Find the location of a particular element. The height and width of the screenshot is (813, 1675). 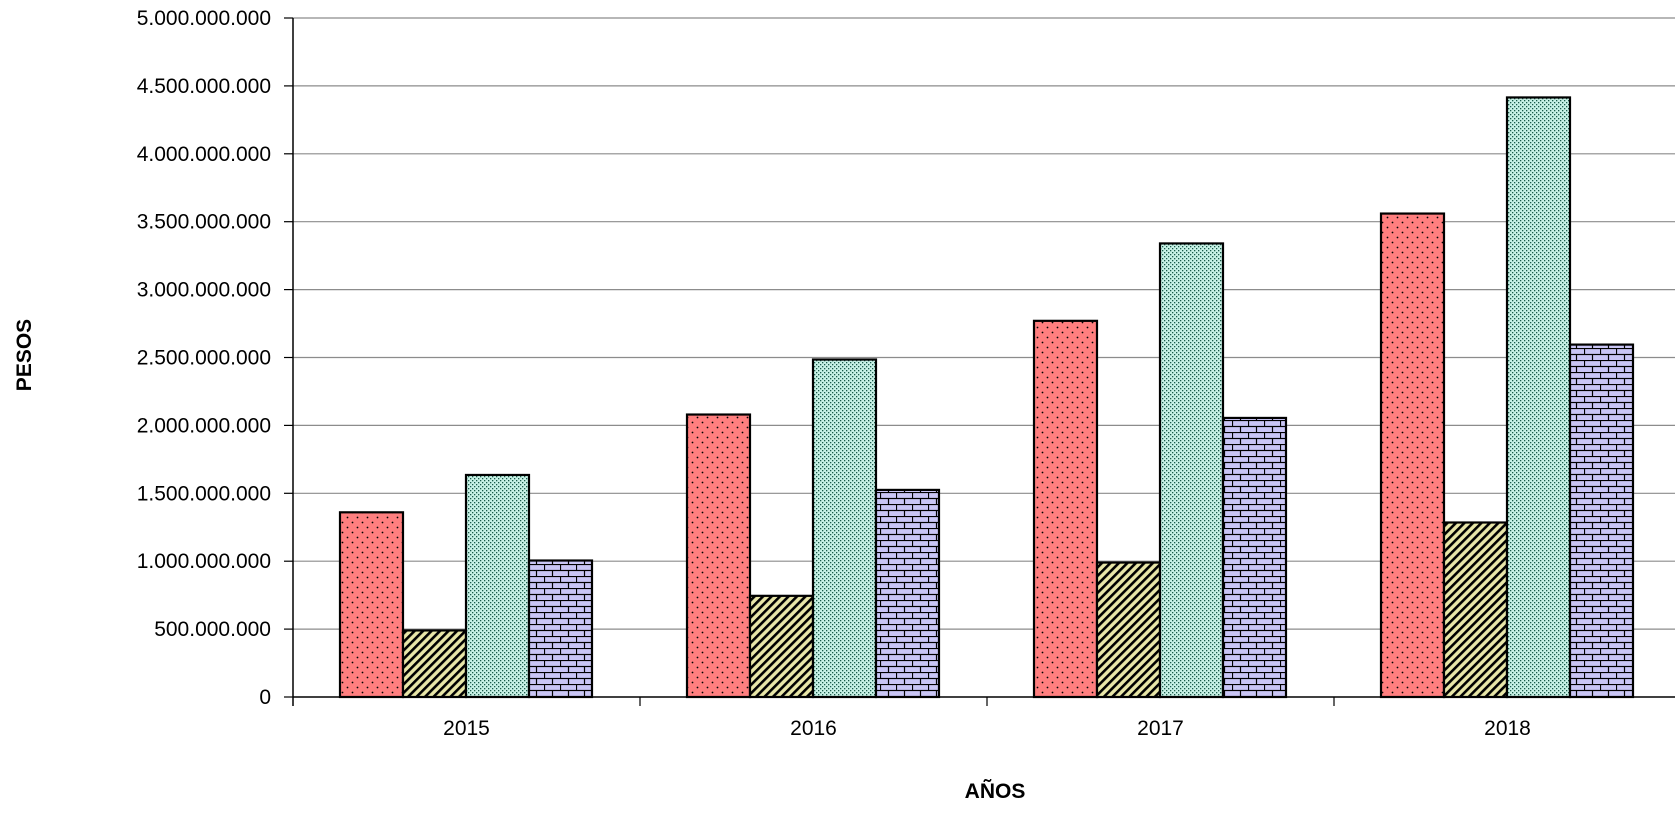

y-axis-title: PESOS is located at coordinates (24, 355).